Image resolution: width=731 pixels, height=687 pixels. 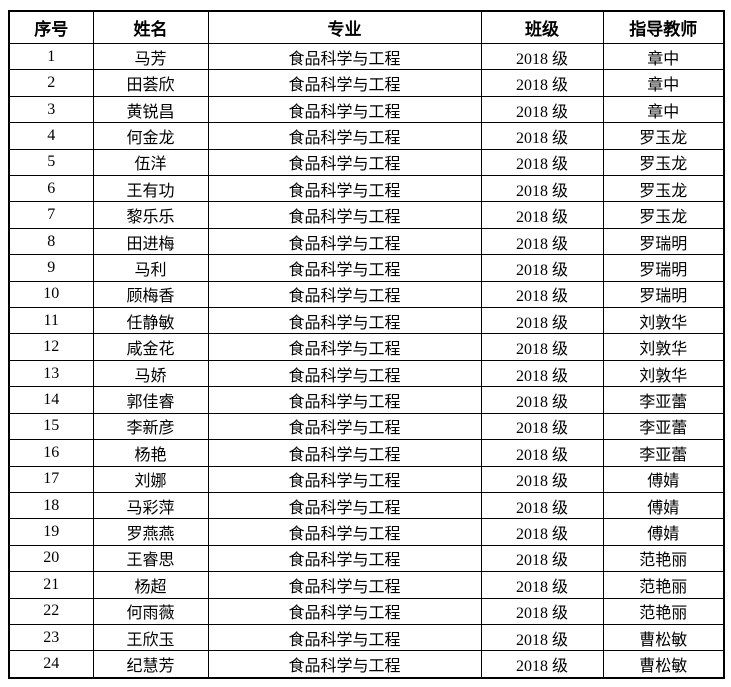 I want to click on cell-name: 马芳, so click(x=150, y=56).